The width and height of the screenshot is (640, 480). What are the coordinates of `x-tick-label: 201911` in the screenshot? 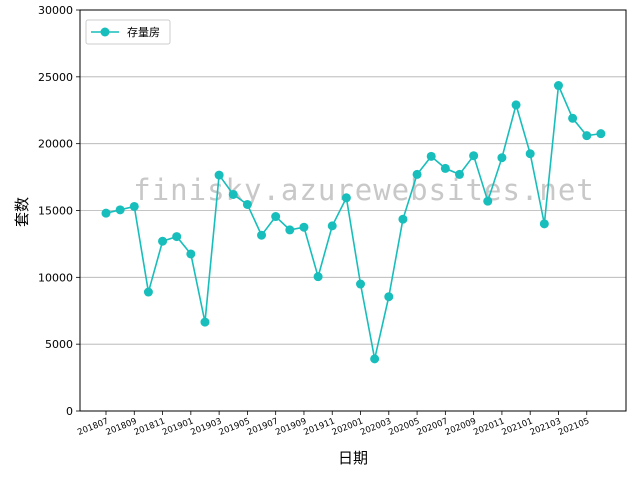 It's located at (320, 427).